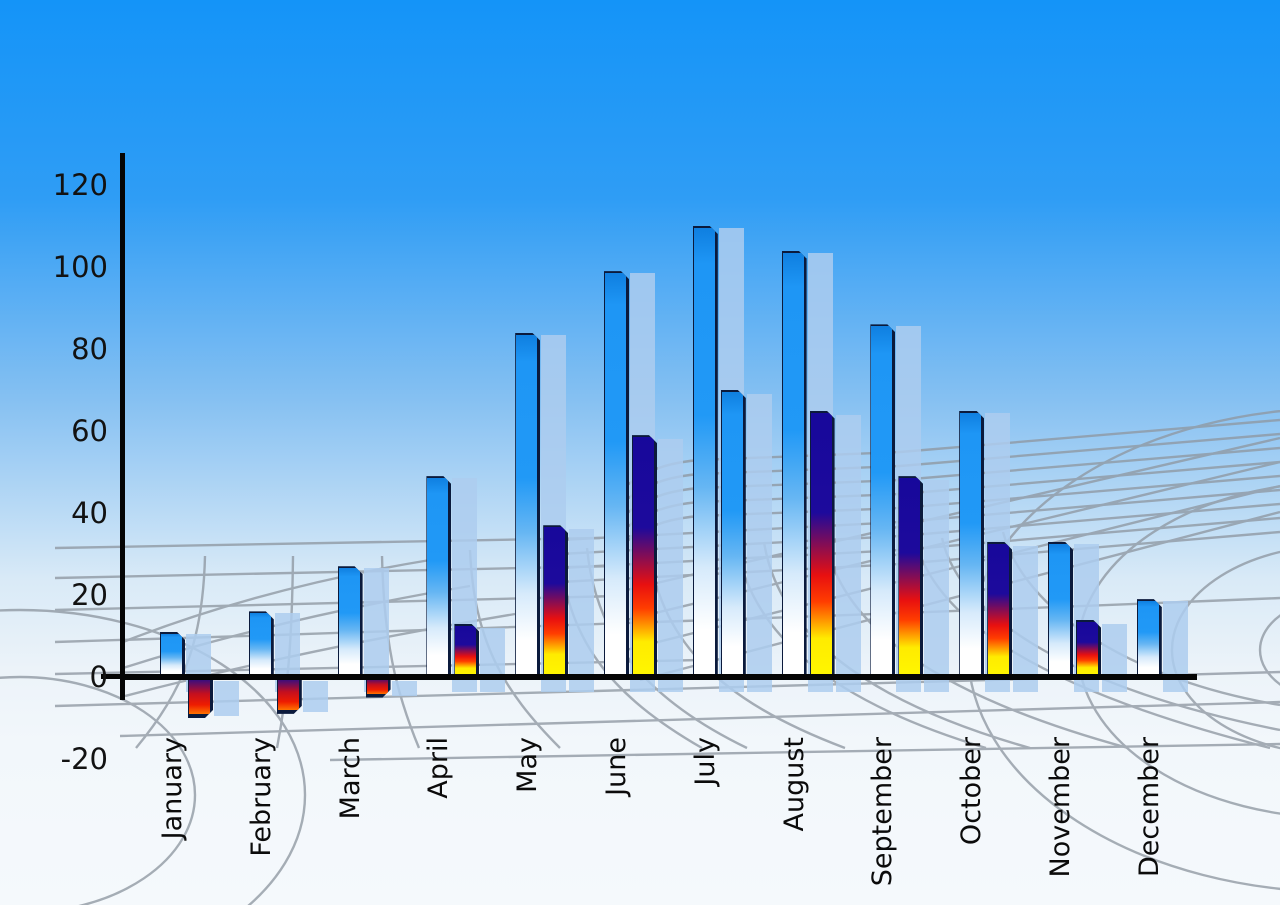  I want to click on bar-march-secondary, so click(378, 687).